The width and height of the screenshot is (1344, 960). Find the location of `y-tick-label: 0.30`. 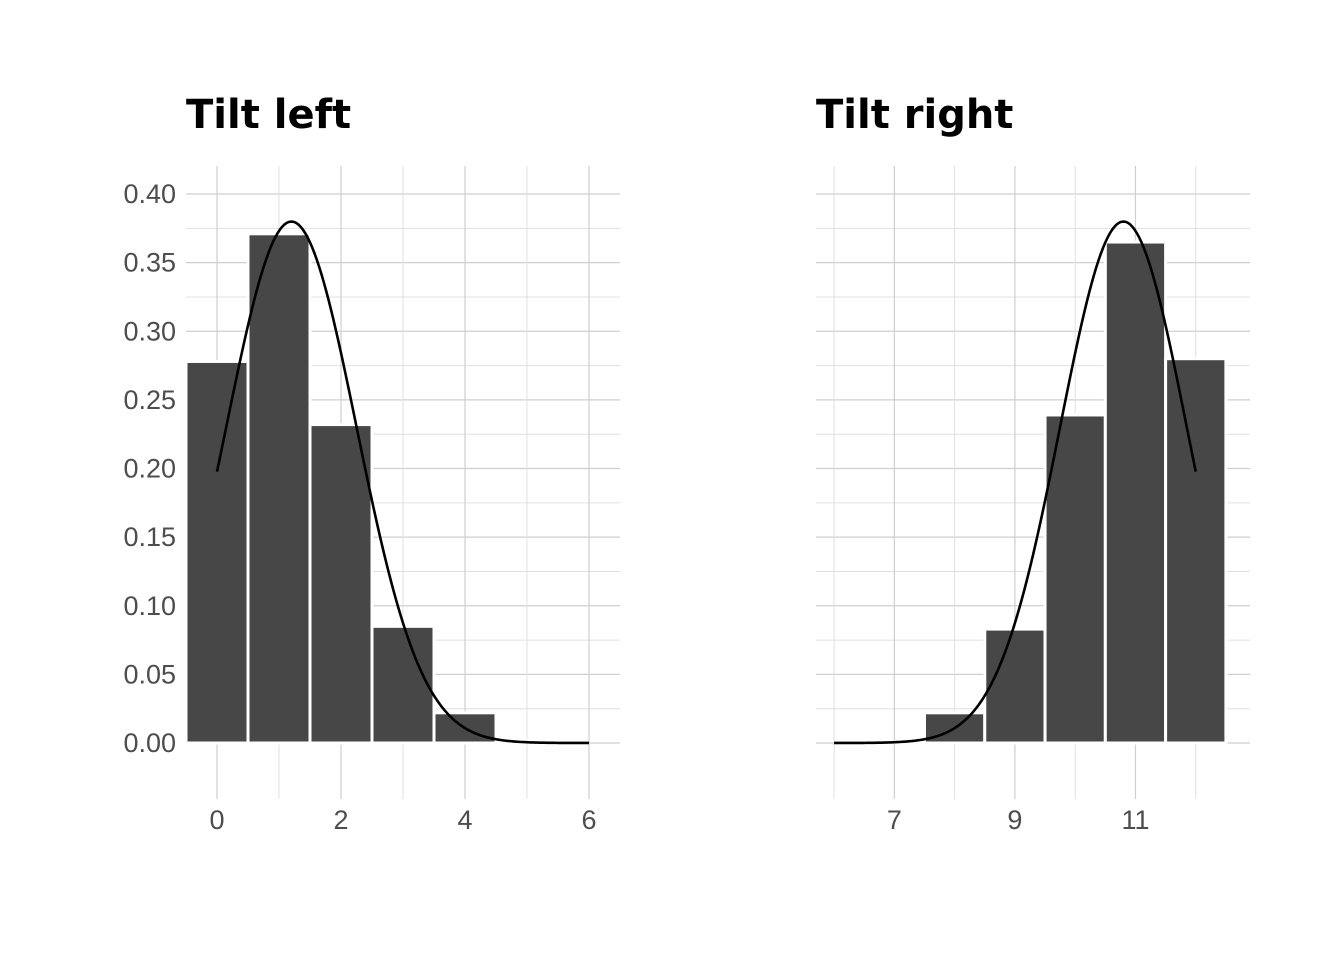

y-tick-label: 0.30 is located at coordinates (149, 331).